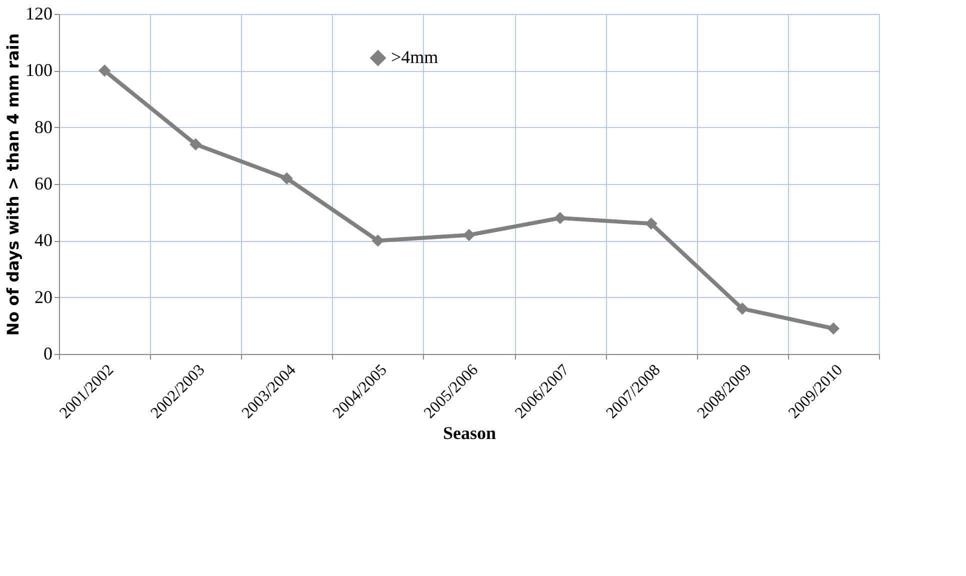 Image resolution: width=966 pixels, height=576 pixels. Describe the element at coordinates (43, 126) in the screenshot. I see `y-tick-label: 80` at that location.